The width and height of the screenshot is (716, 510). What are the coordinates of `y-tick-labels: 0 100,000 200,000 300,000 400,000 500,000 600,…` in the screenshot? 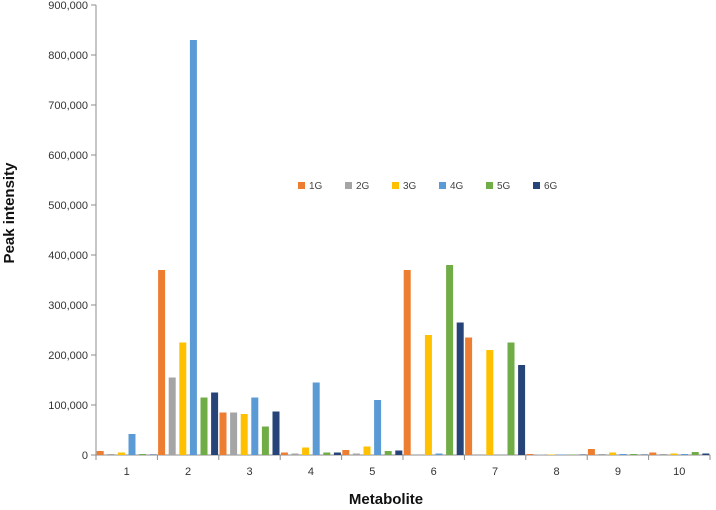 It's located at (72, 231).